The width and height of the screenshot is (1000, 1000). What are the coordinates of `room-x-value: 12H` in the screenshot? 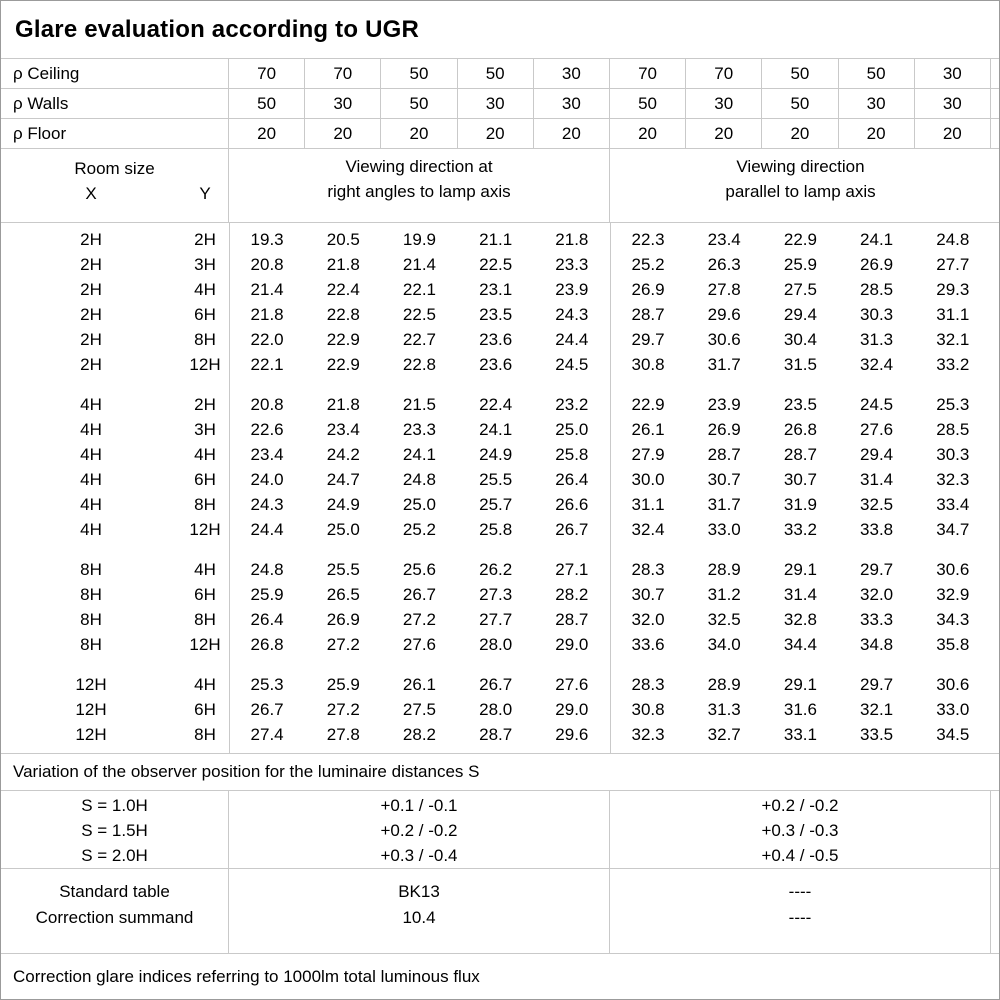 It's located at (91, 734).